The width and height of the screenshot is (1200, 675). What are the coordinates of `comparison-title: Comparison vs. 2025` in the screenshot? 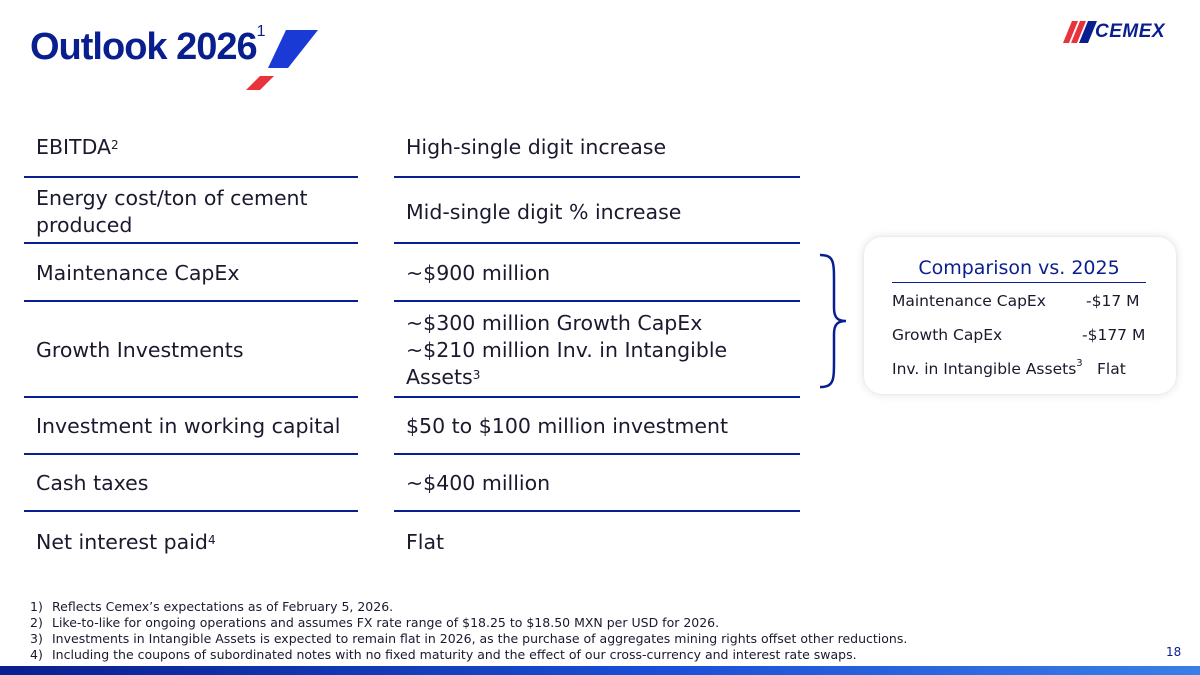 It's located at (1019, 270).